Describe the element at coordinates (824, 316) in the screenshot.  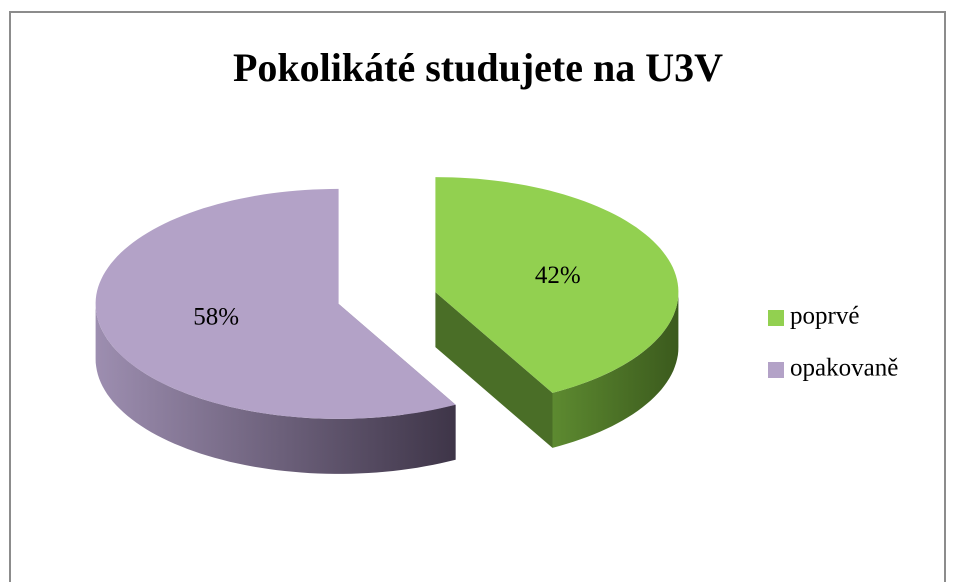
I see `legend-label: poprvé` at that location.